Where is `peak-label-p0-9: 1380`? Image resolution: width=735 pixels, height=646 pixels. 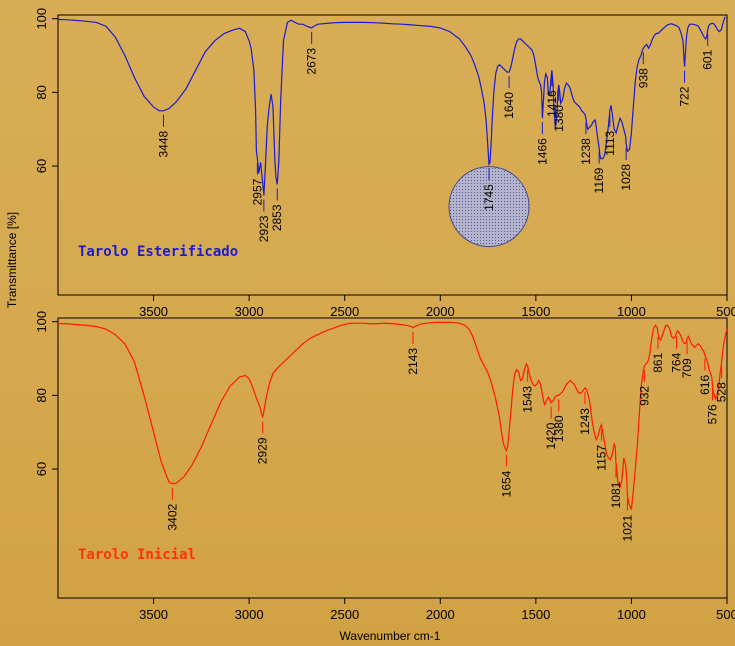 peak-label-p0-9: 1380 is located at coordinates (559, 118).